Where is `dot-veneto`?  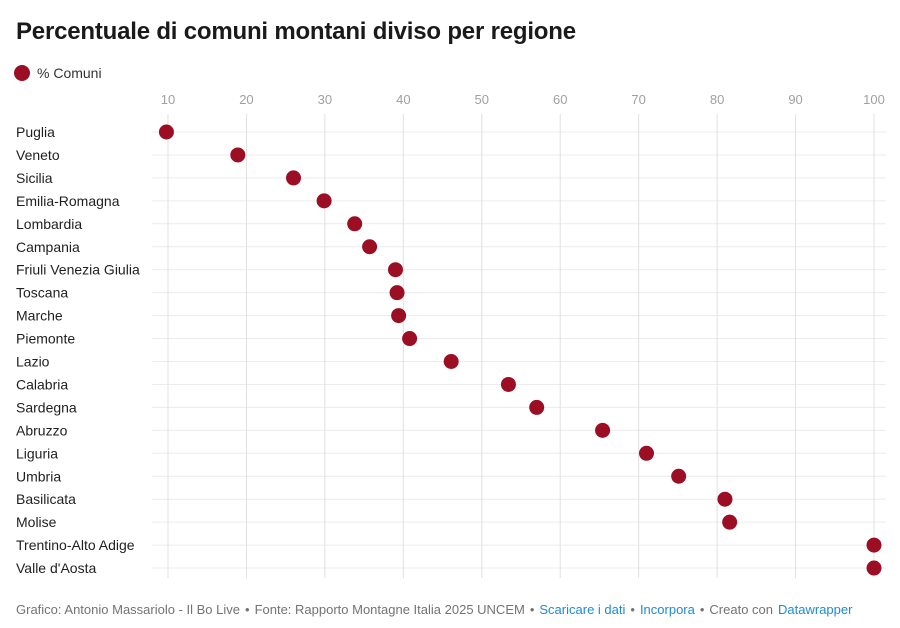 dot-veneto is located at coordinates (238, 155).